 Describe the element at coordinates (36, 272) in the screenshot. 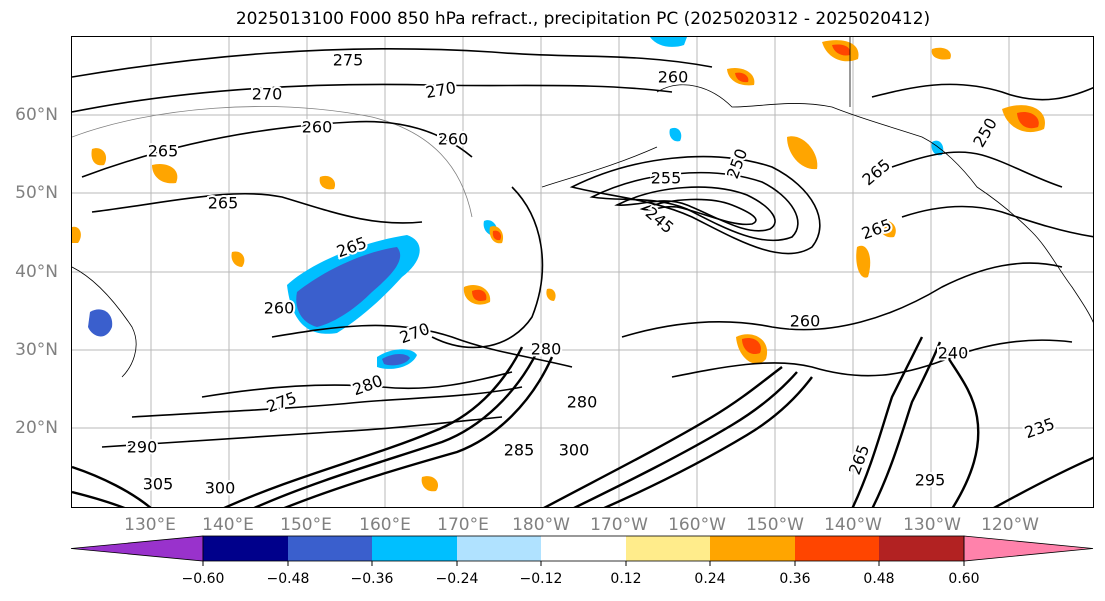

I see `latitude-label: 40°N` at that location.